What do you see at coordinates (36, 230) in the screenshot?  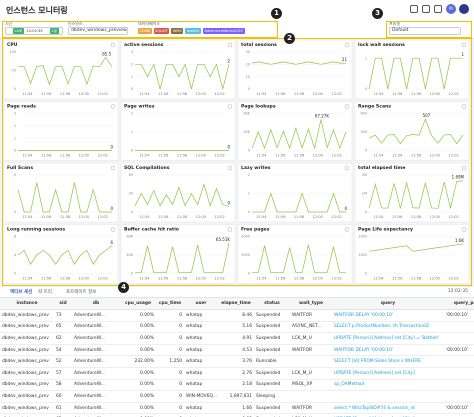 I see `chart-title: Long running sessions` at bounding box center [36, 230].